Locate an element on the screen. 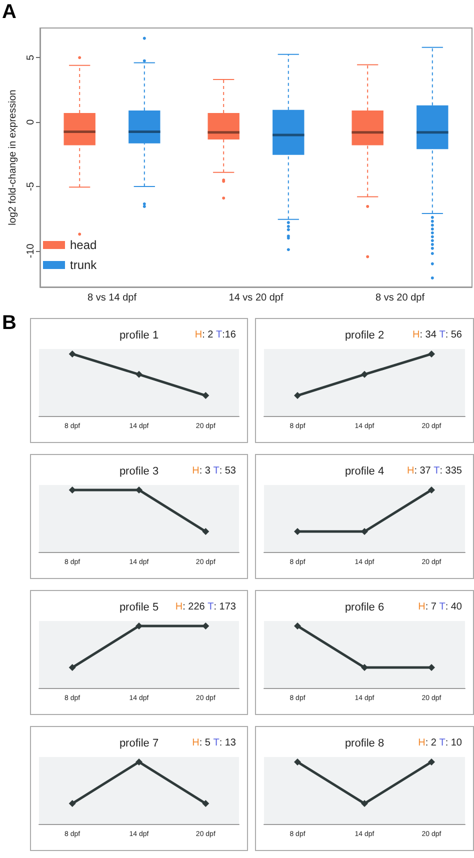 The image size is (474, 858). legend-label: head is located at coordinates (83, 245).